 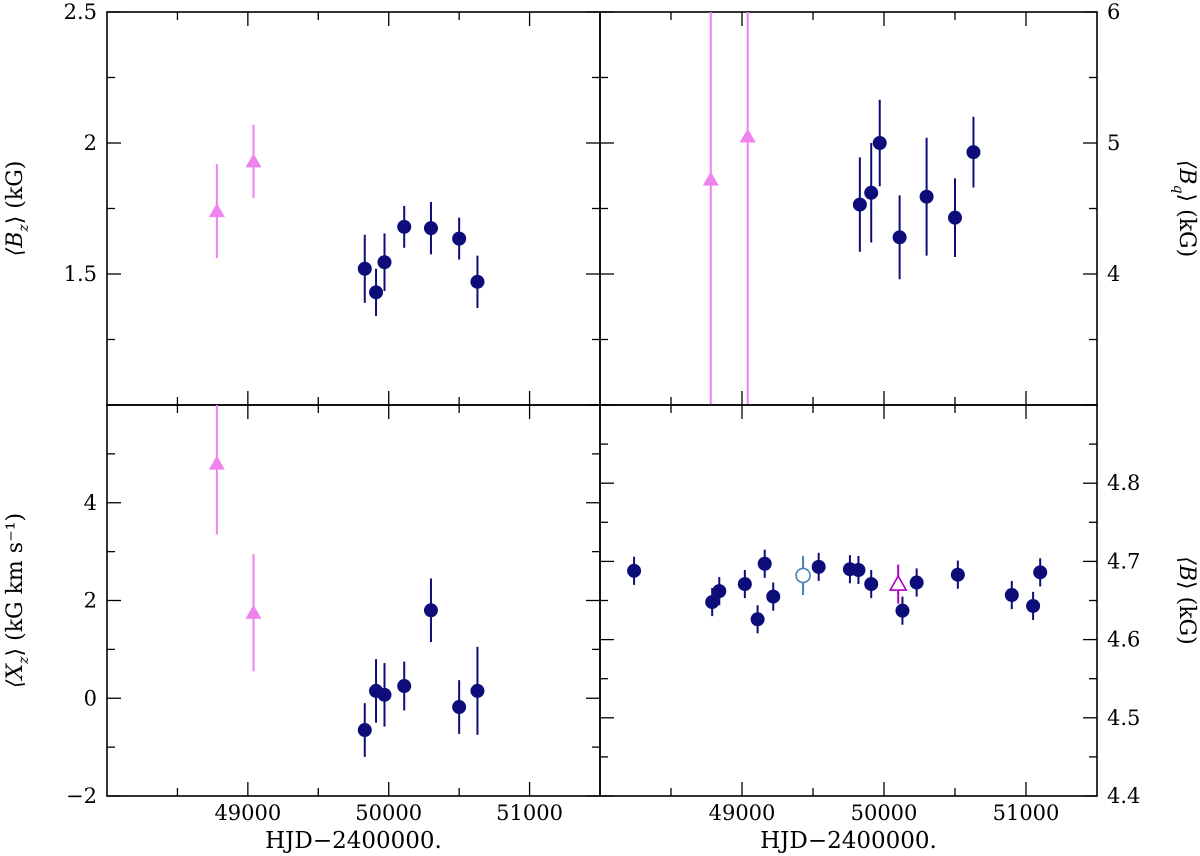 What do you see at coordinates (1123, 483) in the screenshot?
I see `y-tick-label: 4.8` at bounding box center [1123, 483].